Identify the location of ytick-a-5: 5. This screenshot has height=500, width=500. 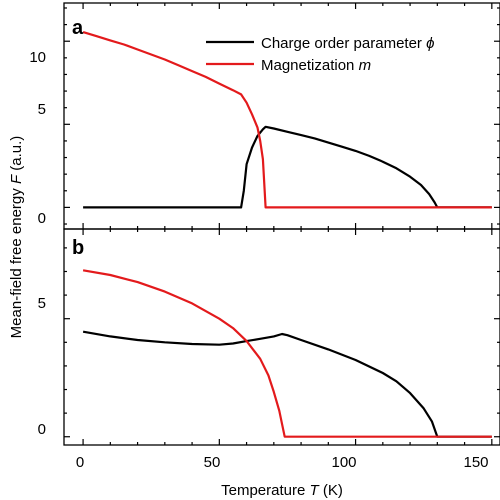
(42, 109).